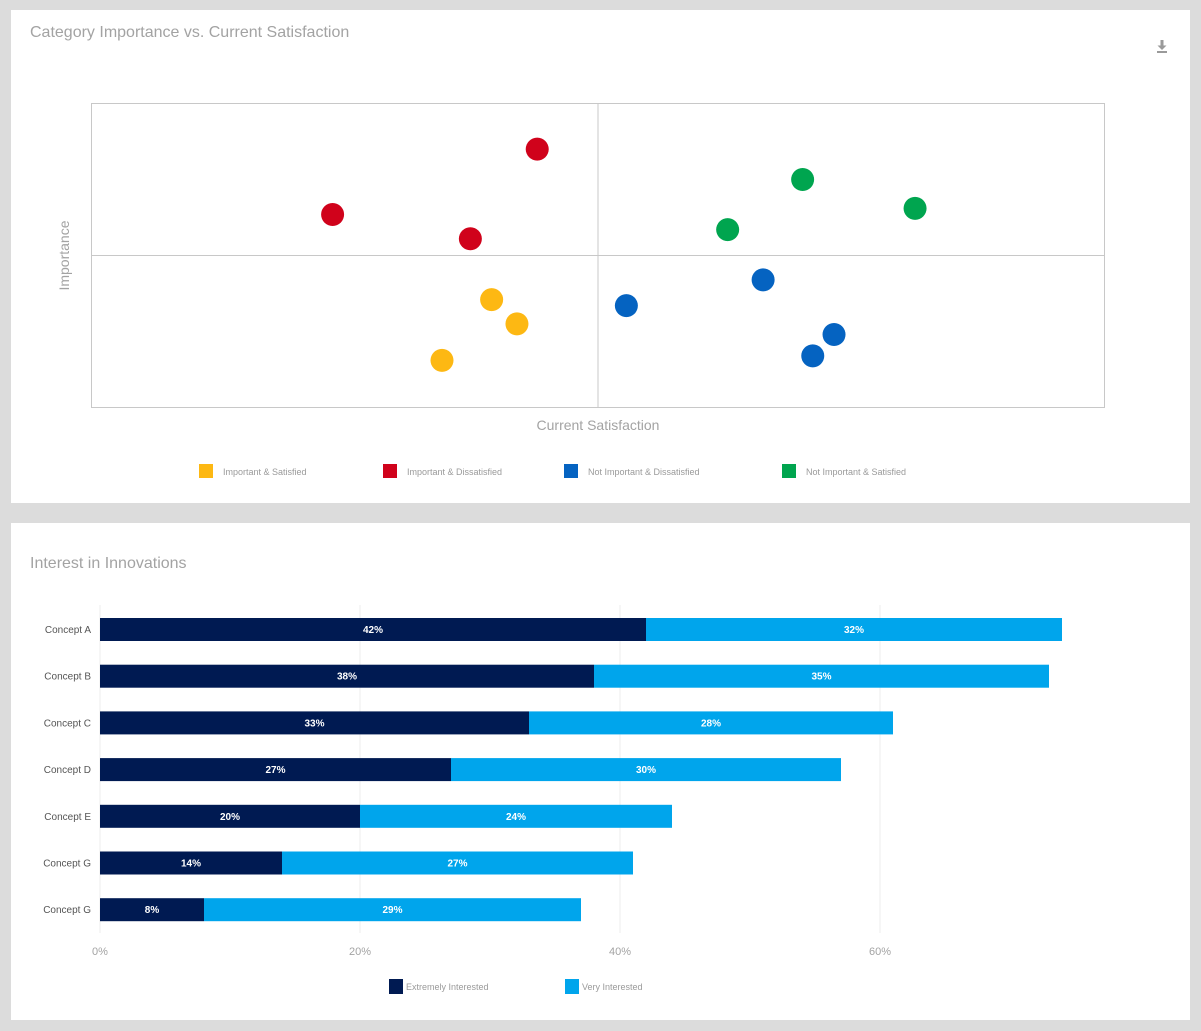 The image size is (1201, 1031). I want to click on bar-value-label: 33%, so click(314, 723).